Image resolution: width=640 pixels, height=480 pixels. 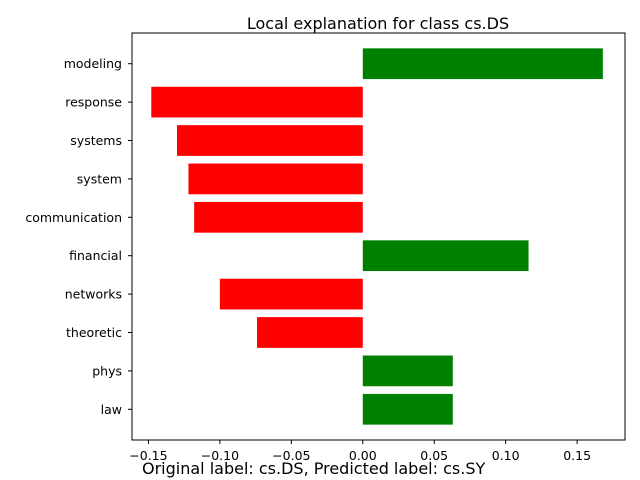 What do you see at coordinates (407, 371) in the screenshot?
I see `bar-phys` at bounding box center [407, 371].